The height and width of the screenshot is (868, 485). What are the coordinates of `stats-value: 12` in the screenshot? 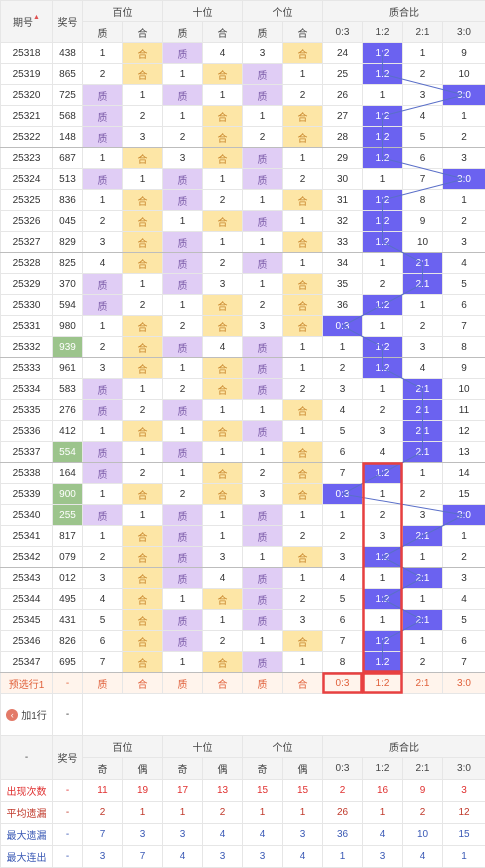 It's located at (464, 813).